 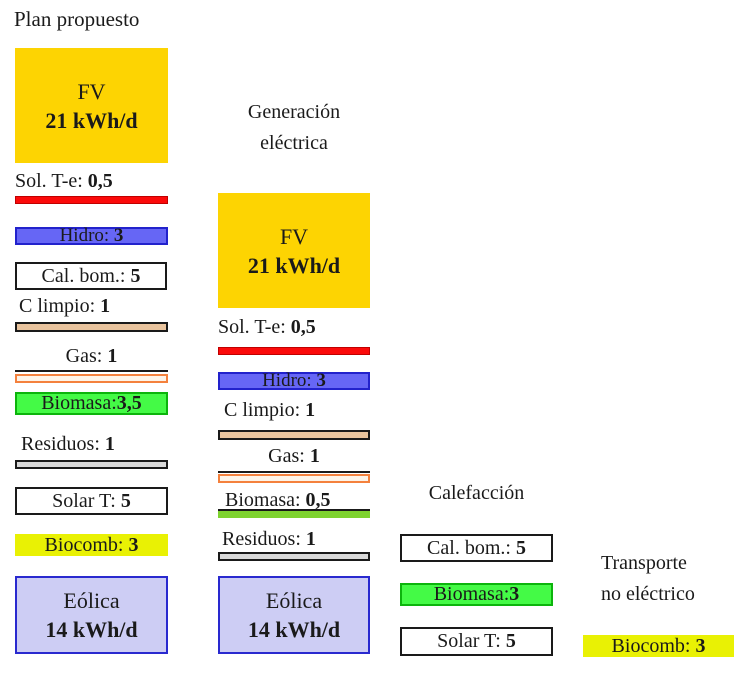 I want to click on plan-title: Plan propuesto, so click(x=77, y=19).